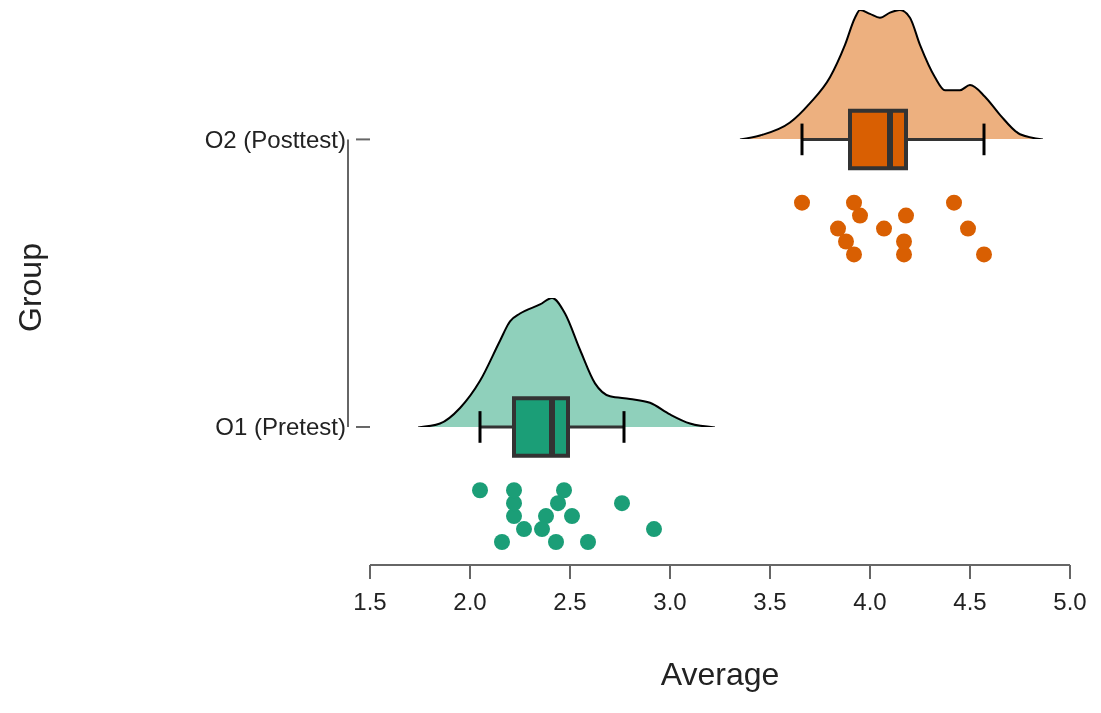 This screenshot has height=713, width=1101. Describe the element at coordinates (370, 602) in the screenshot. I see `x-tick-label: 1.5` at that location.